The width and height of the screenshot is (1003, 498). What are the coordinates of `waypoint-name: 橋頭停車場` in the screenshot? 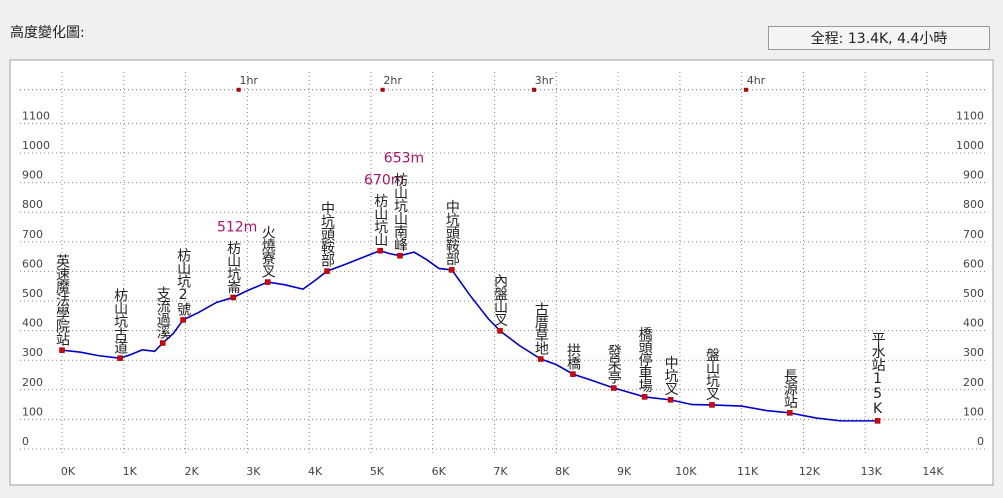 It's located at (645, 360).